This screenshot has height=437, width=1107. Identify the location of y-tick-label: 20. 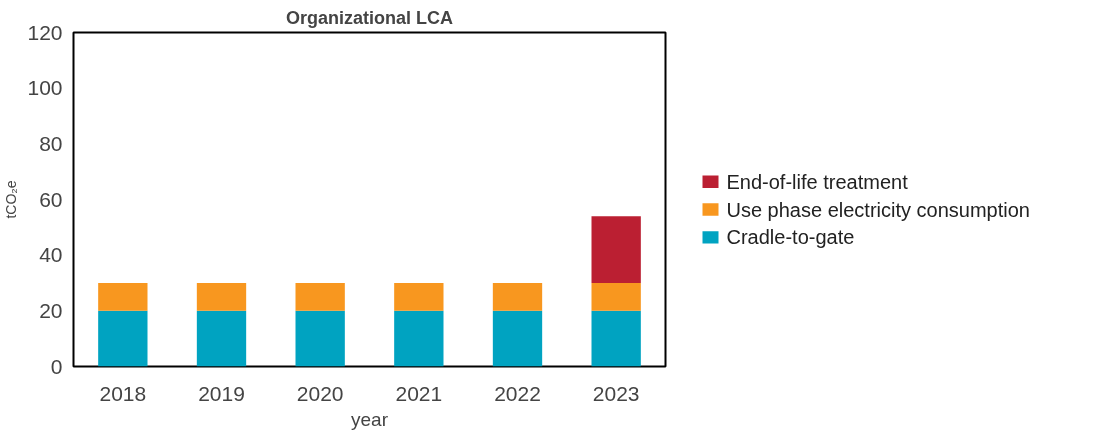
(51, 310).